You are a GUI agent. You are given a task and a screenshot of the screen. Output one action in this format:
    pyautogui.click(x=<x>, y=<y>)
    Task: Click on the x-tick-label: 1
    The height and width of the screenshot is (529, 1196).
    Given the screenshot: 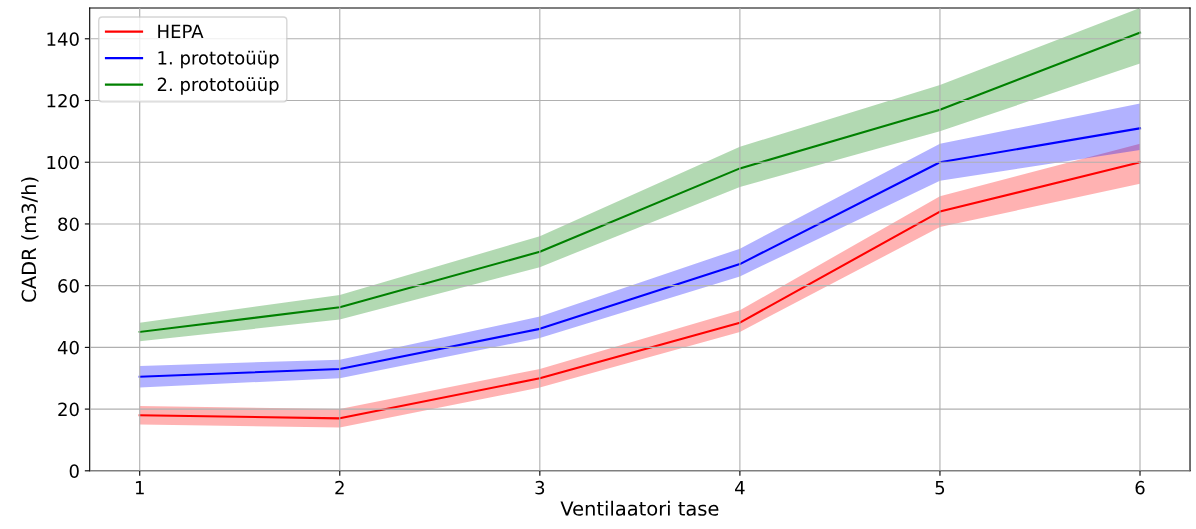 What is the action you would take?
    pyautogui.click(x=139, y=488)
    